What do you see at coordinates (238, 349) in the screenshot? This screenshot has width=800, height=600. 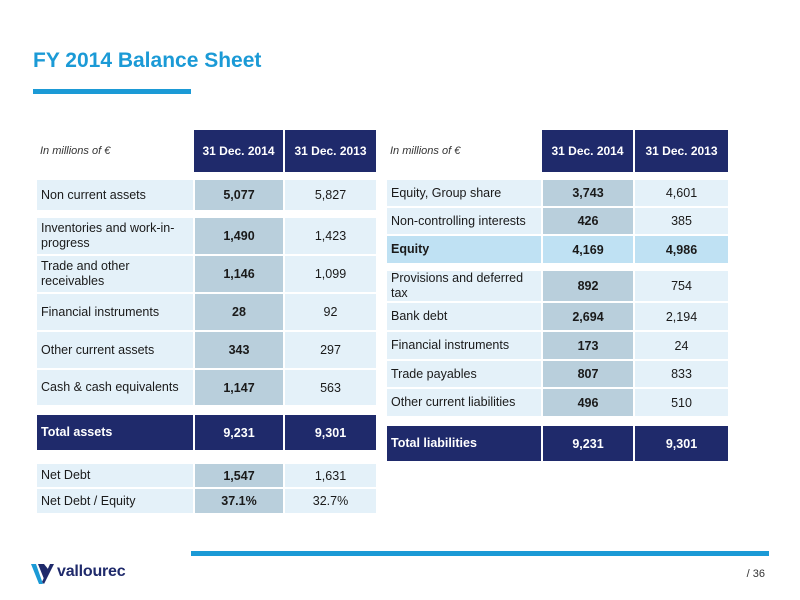 I see `value-2014: 343` at bounding box center [238, 349].